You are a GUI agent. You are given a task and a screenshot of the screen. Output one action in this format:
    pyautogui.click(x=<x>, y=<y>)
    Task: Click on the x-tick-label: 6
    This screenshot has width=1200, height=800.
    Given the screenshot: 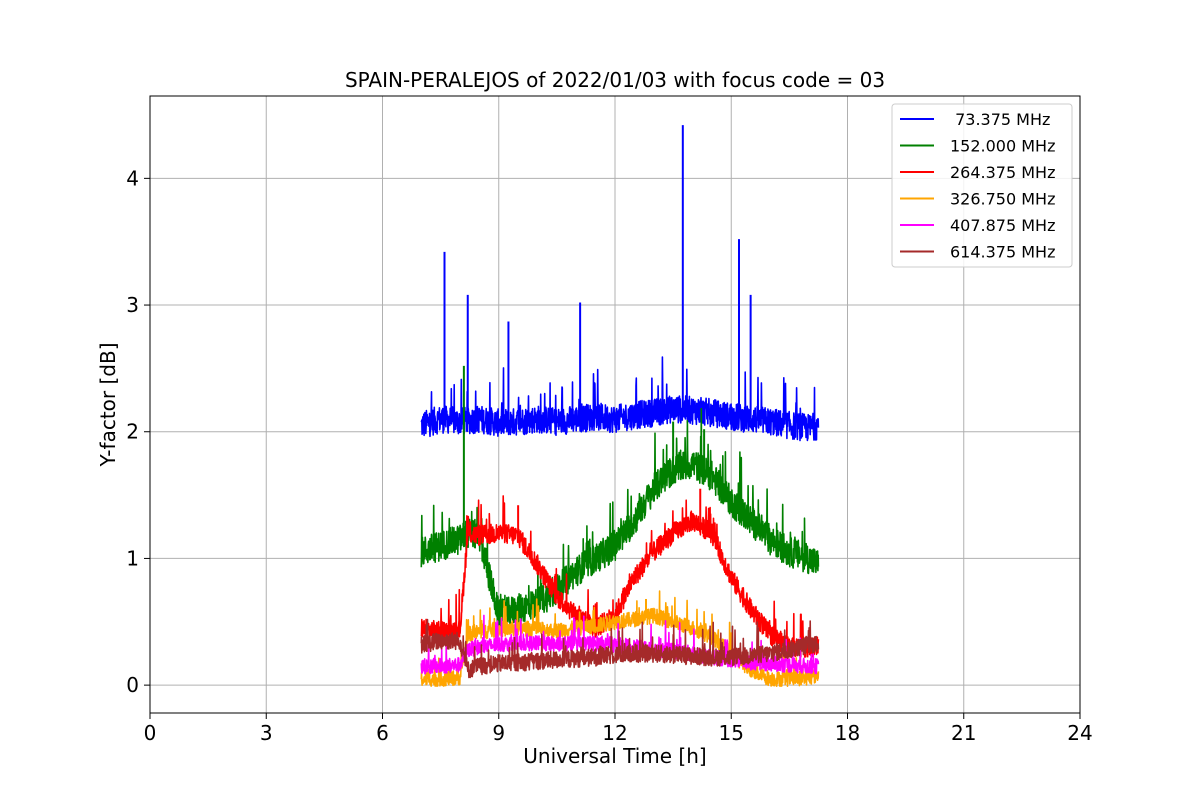 What is the action you would take?
    pyautogui.click(x=382, y=733)
    